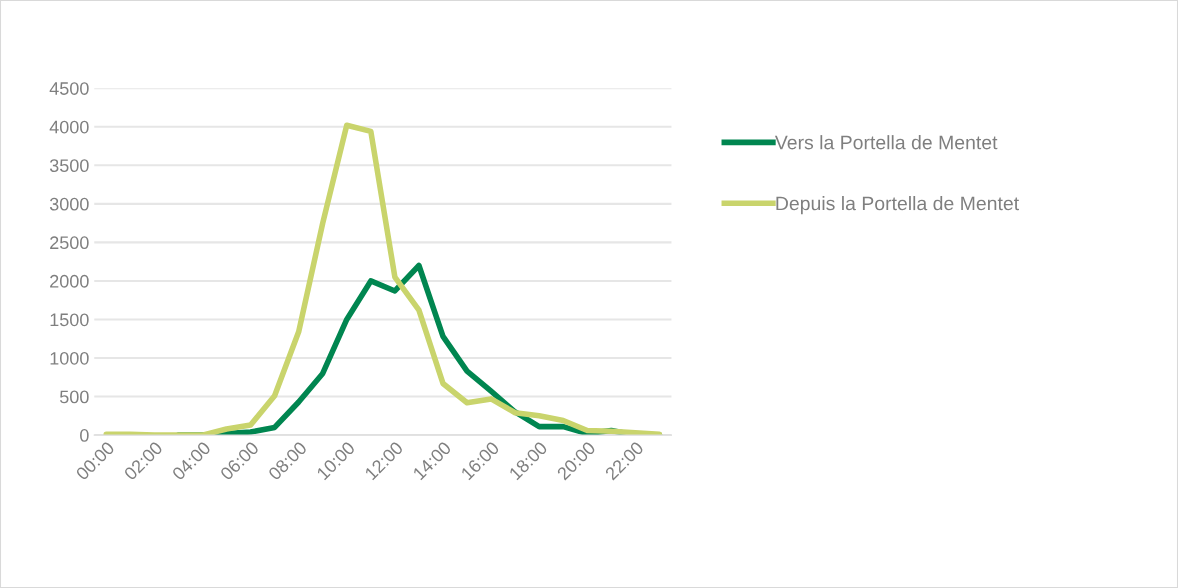 This screenshot has width=1178, height=588. What do you see at coordinates (886, 142) in the screenshot?
I see `legend-label: Vers la Portella de Mentet` at bounding box center [886, 142].